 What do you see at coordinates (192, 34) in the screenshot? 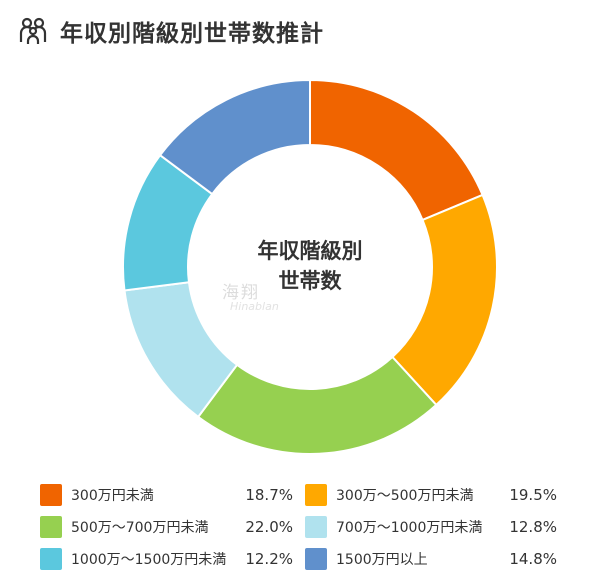
I see `chart-title: 年収別階級別世帯数推計` at bounding box center [192, 34].